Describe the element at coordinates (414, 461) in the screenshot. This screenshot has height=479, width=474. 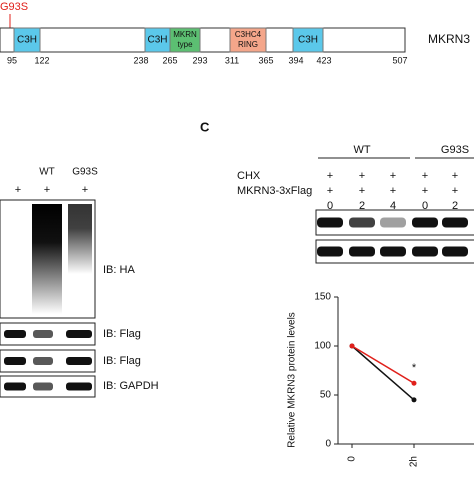
I see `x-tick-label: 2h` at that location.